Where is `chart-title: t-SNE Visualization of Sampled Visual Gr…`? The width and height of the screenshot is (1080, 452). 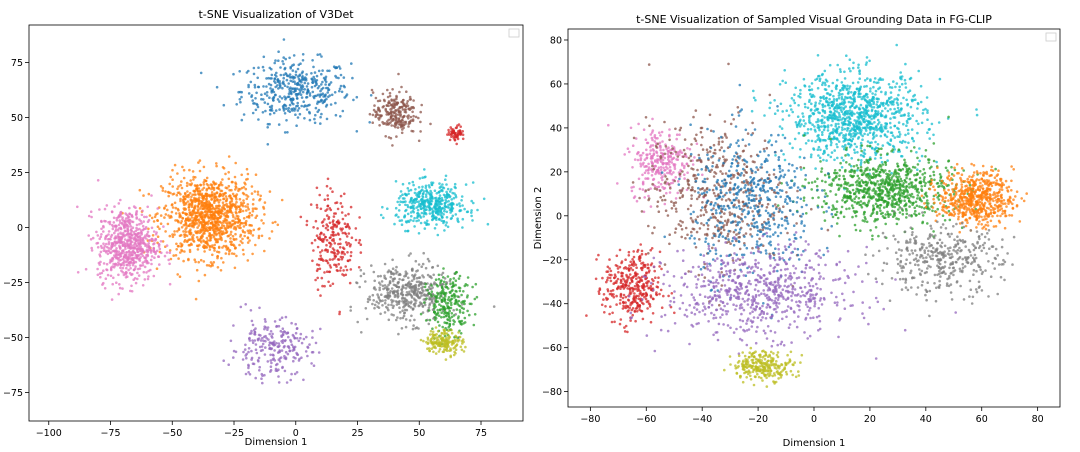
chart-title: t-SNE Visualization of Sampled Visual Gr… is located at coordinates (814, 19).